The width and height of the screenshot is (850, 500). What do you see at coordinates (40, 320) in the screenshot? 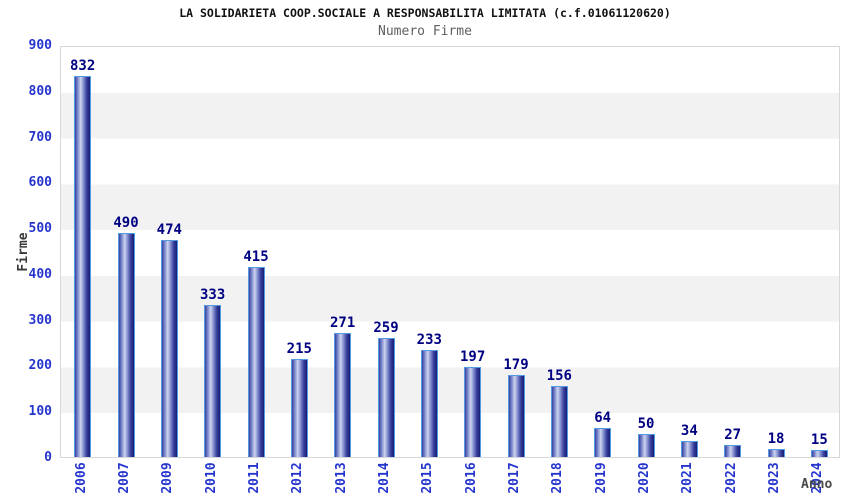
I see `y-tick-label: 300` at bounding box center [40, 320].